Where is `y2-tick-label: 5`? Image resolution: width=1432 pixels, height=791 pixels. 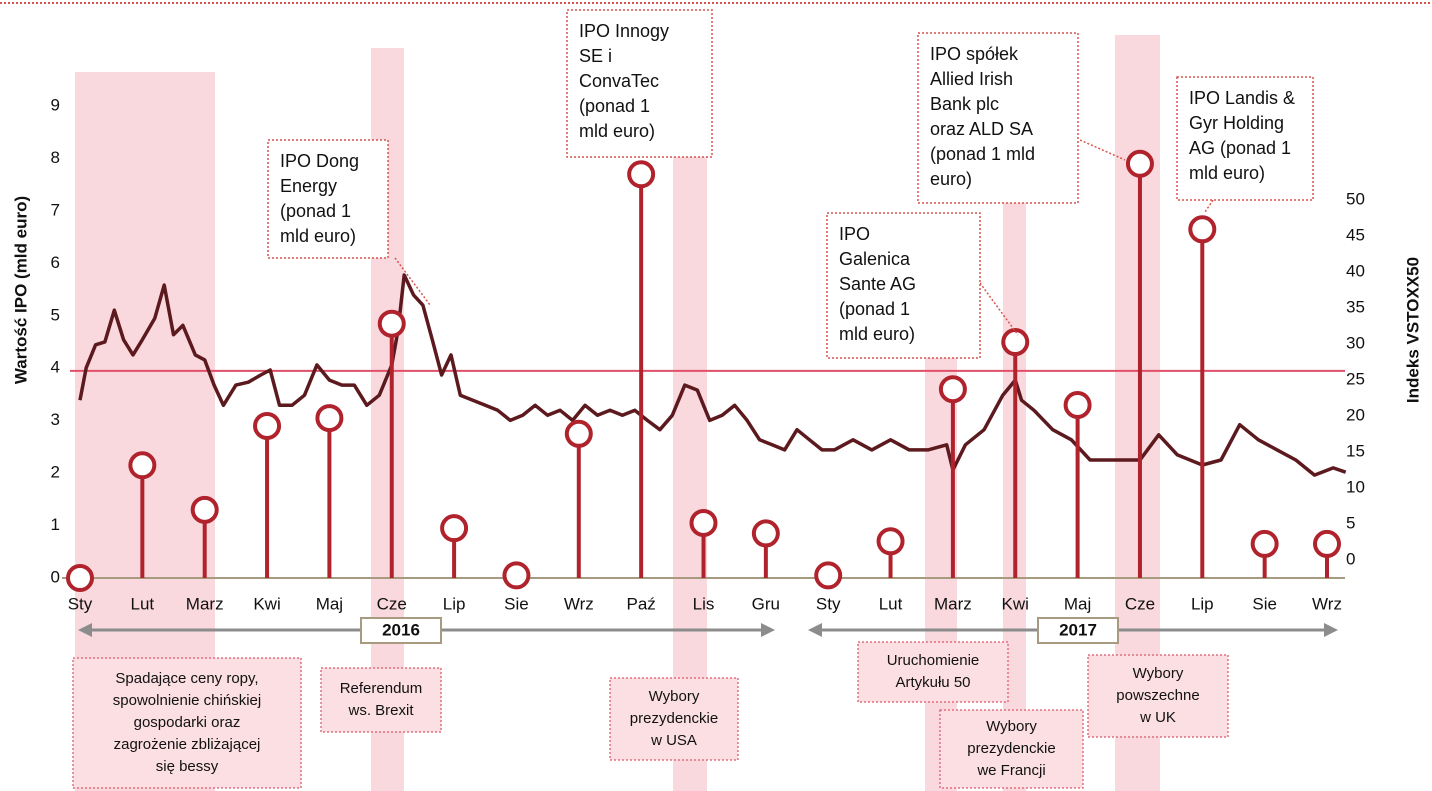
y2-tick-label: 5 is located at coordinates (1350, 523).